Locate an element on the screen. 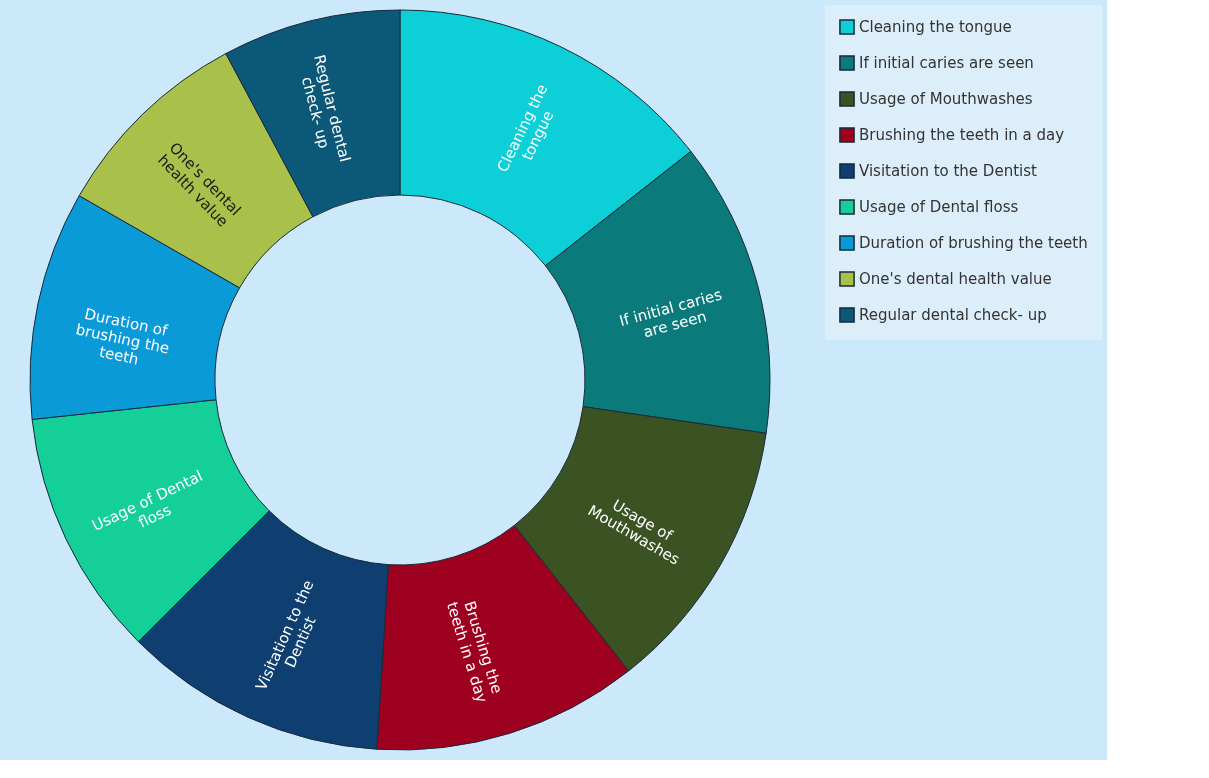  legend-label: Brushing the teeth in a day is located at coordinates (962, 135).